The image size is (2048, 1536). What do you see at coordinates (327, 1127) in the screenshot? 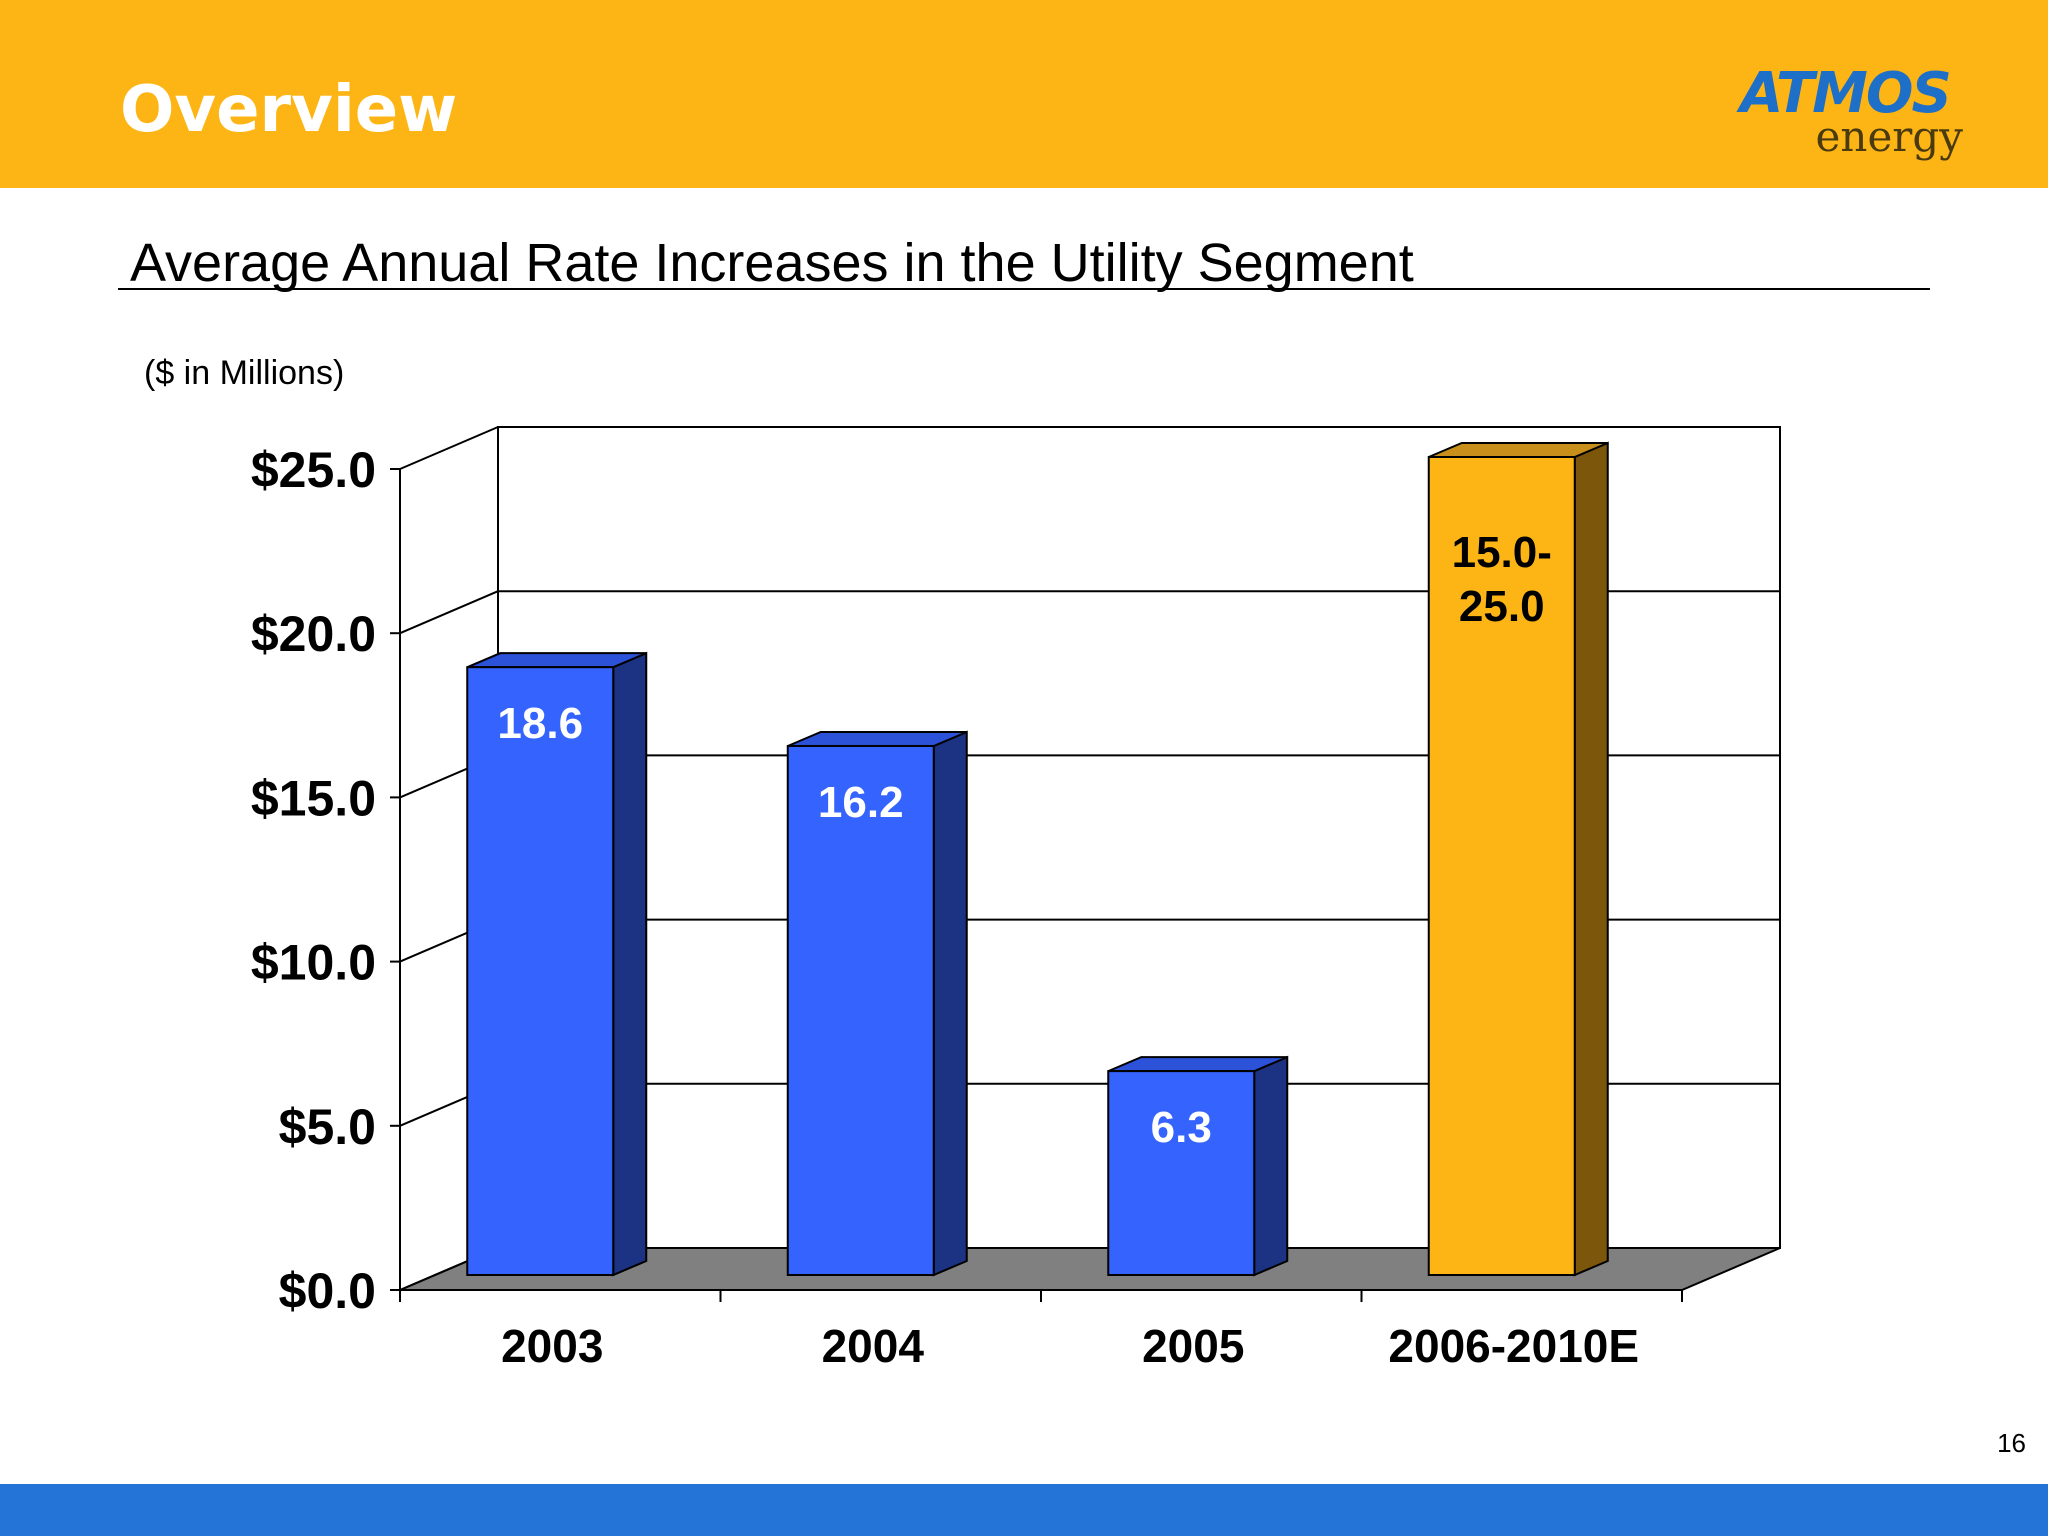
I see `y-tick-label: $5.0` at bounding box center [327, 1127].